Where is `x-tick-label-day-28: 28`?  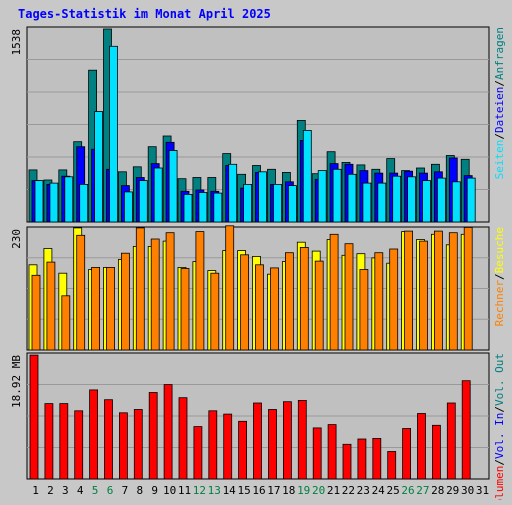
x-tick-label-day-28: 28 is located at coordinates (437, 490).